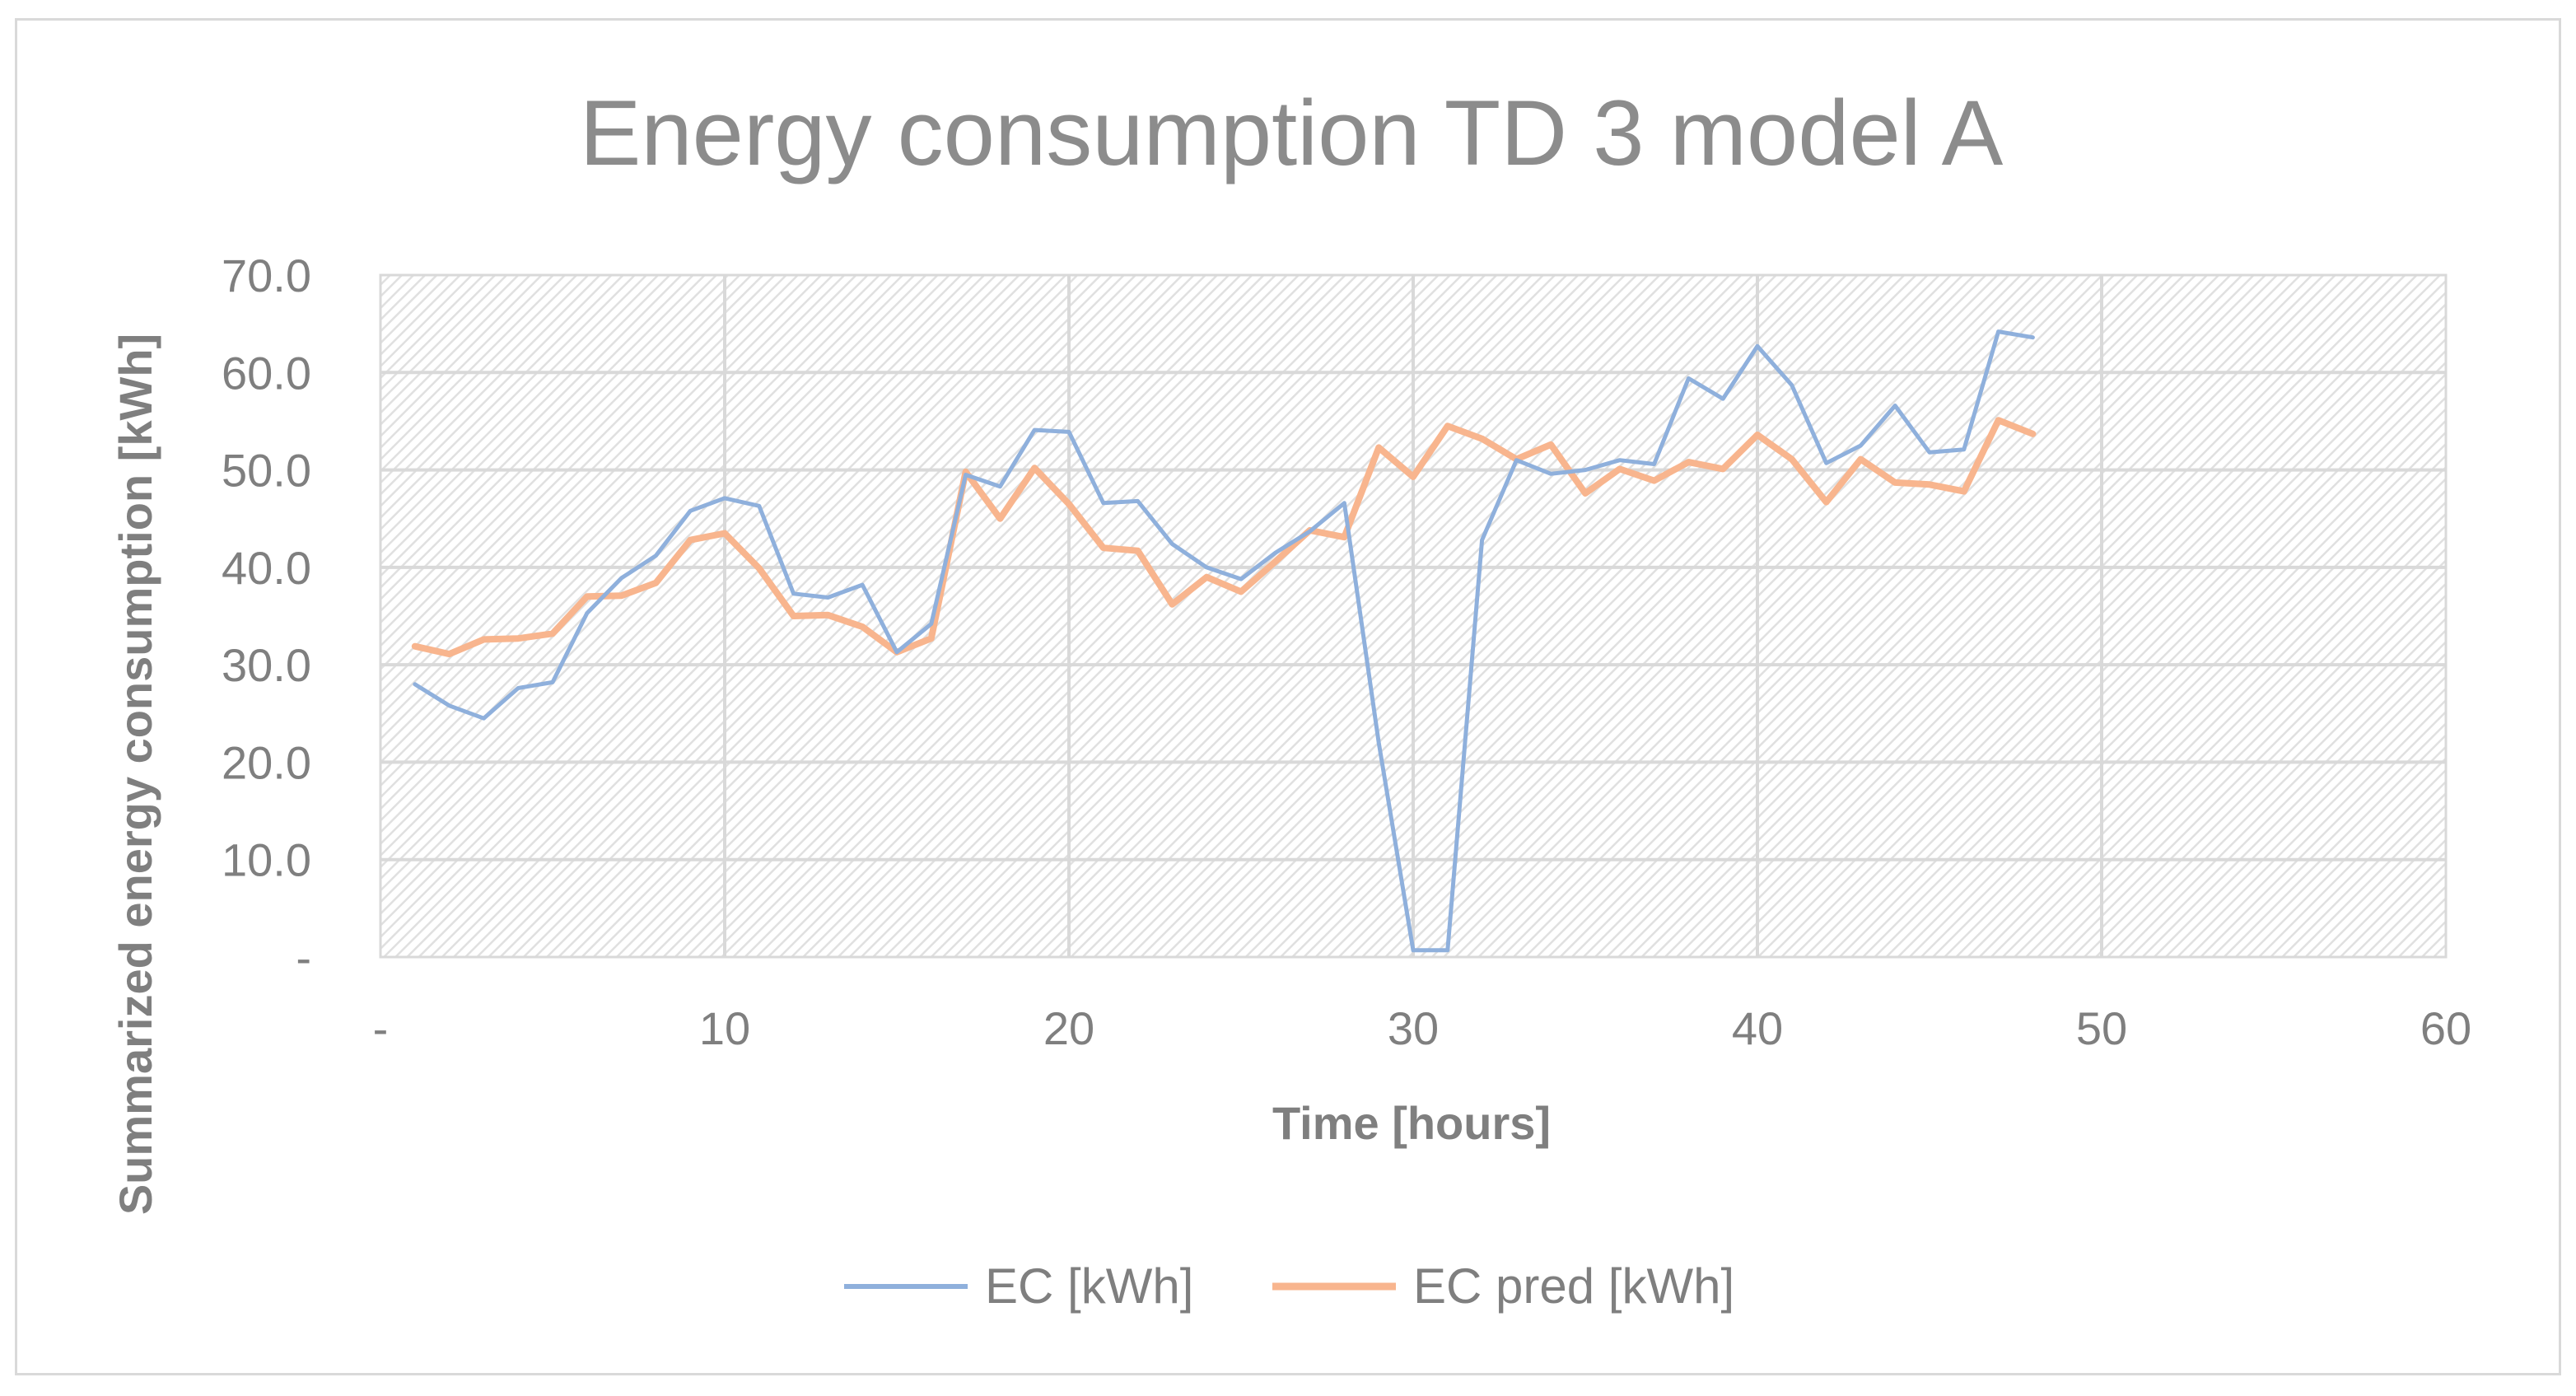 The width and height of the screenshot is (2576, 1396). I want to click on x-tick-label: 50, so click(2101, 1028).